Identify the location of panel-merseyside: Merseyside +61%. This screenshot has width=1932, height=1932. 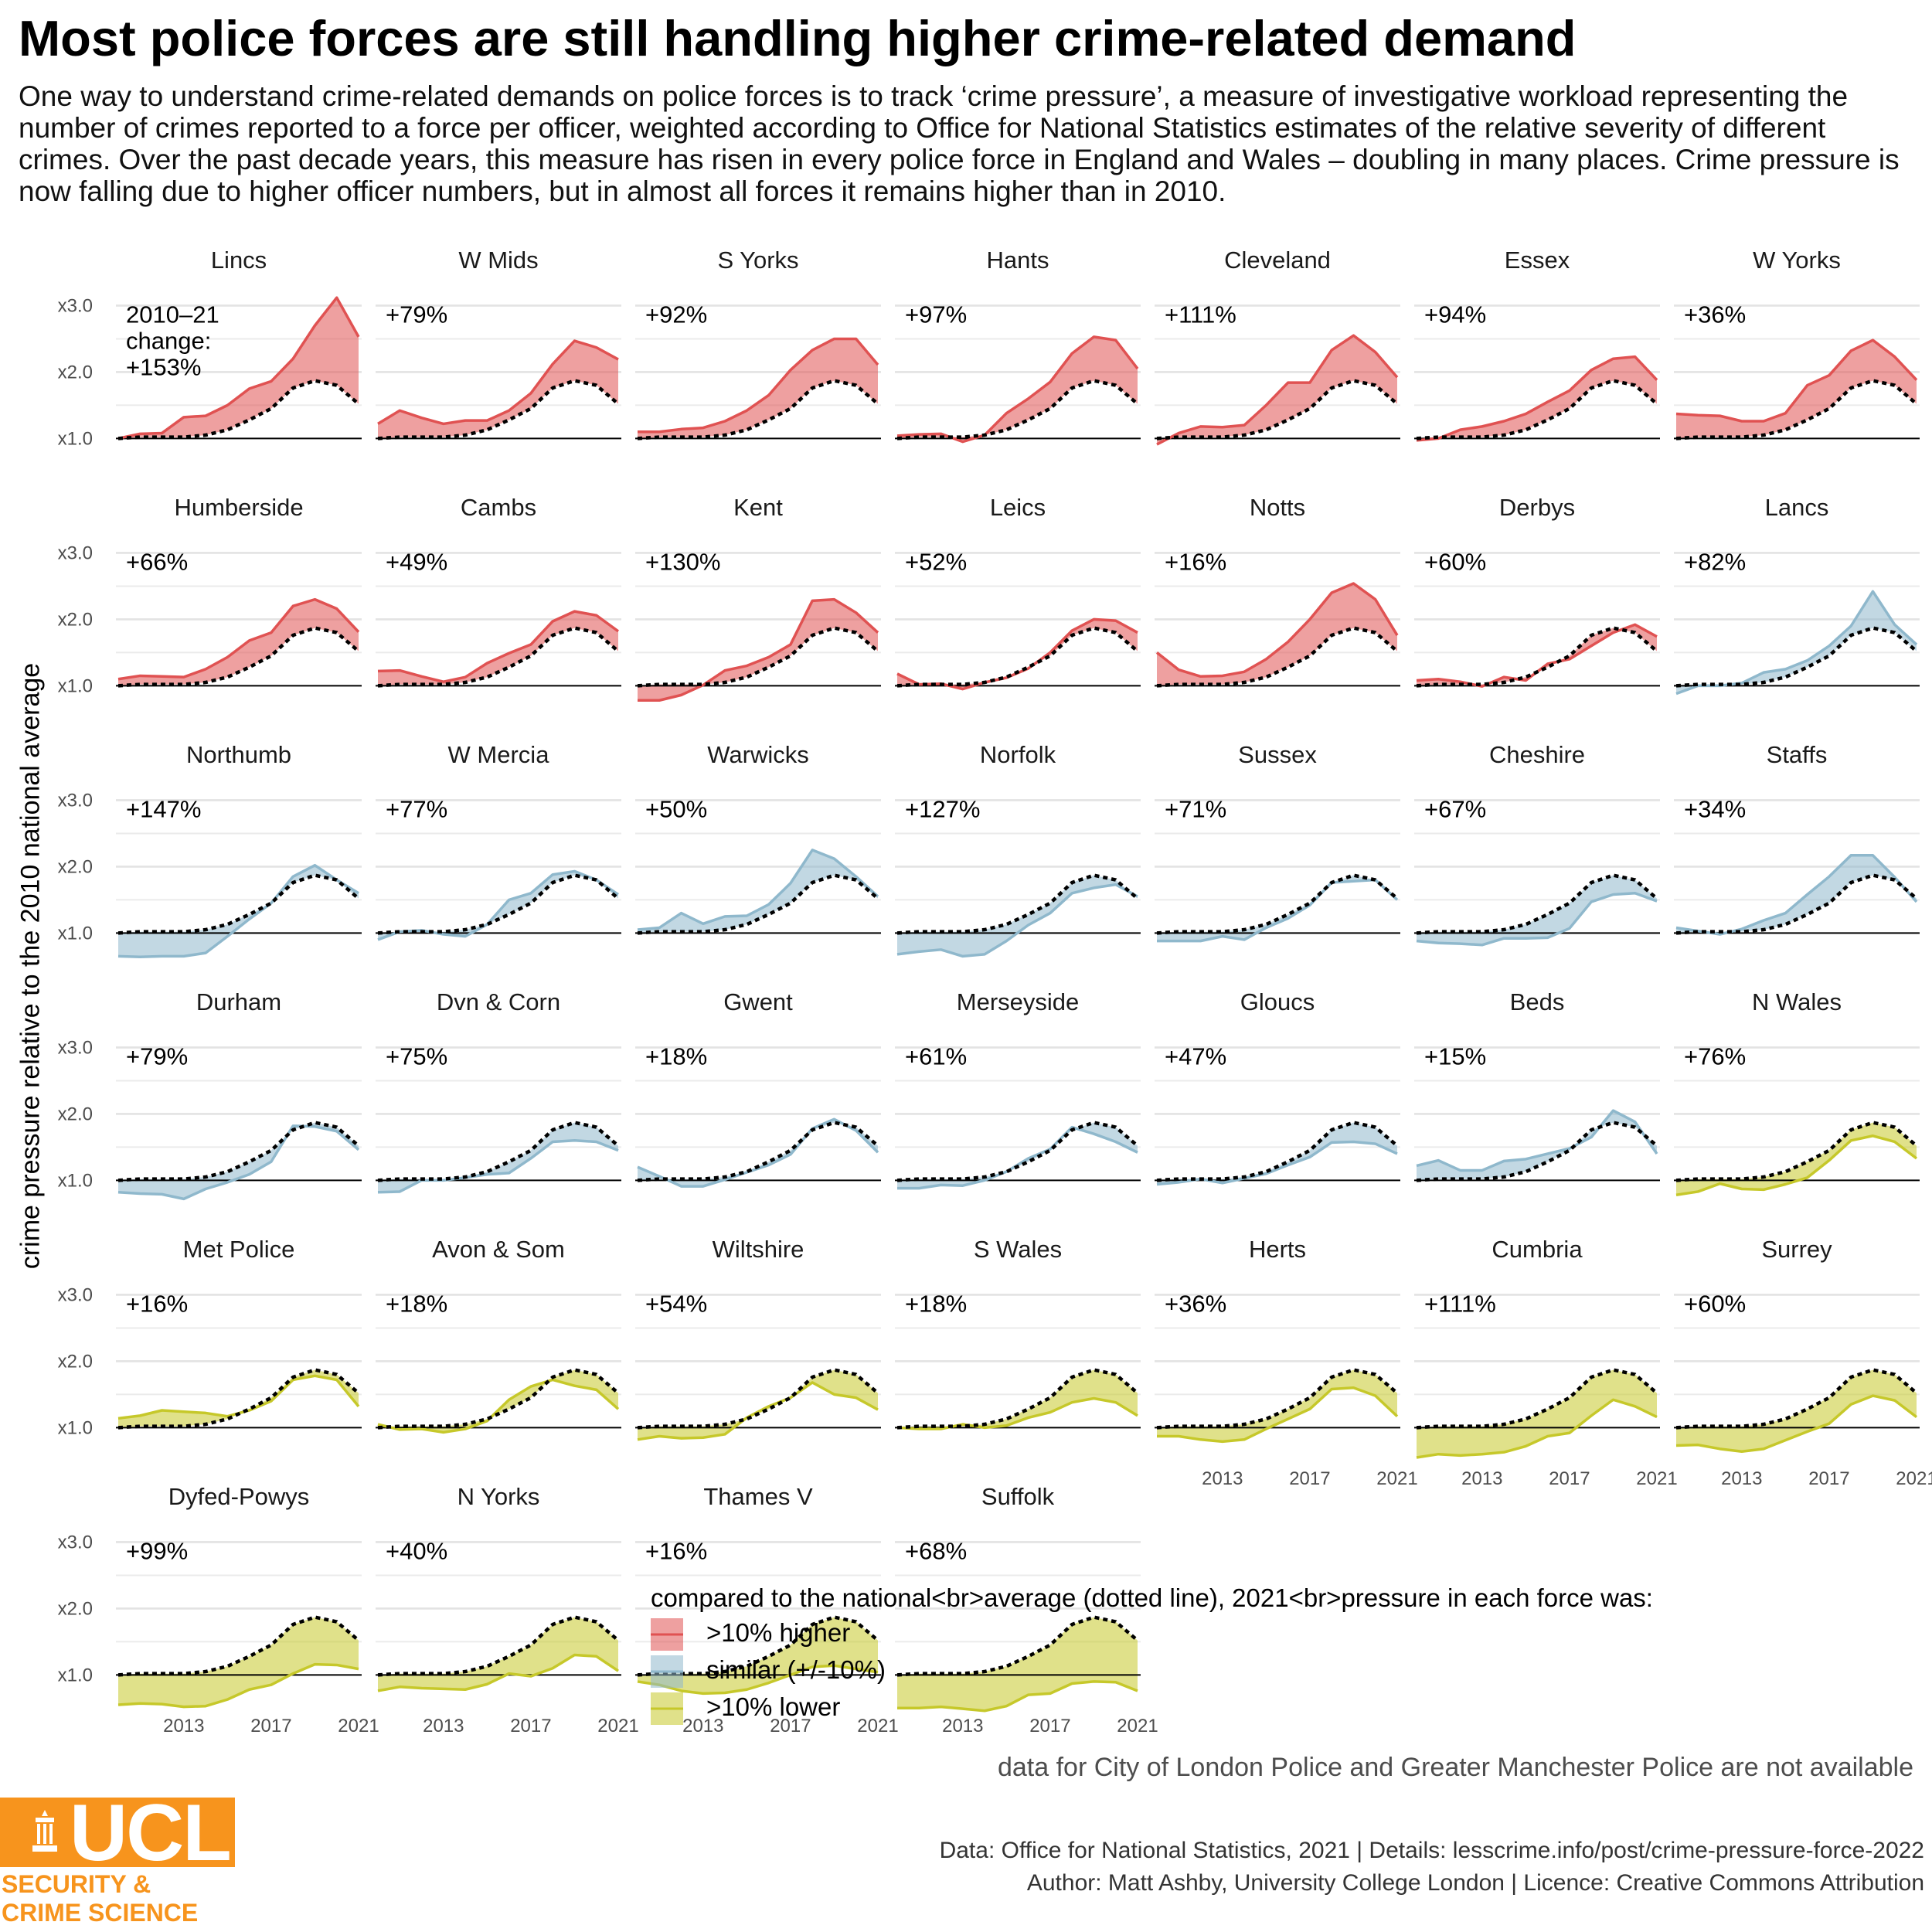
(1018, 1089).